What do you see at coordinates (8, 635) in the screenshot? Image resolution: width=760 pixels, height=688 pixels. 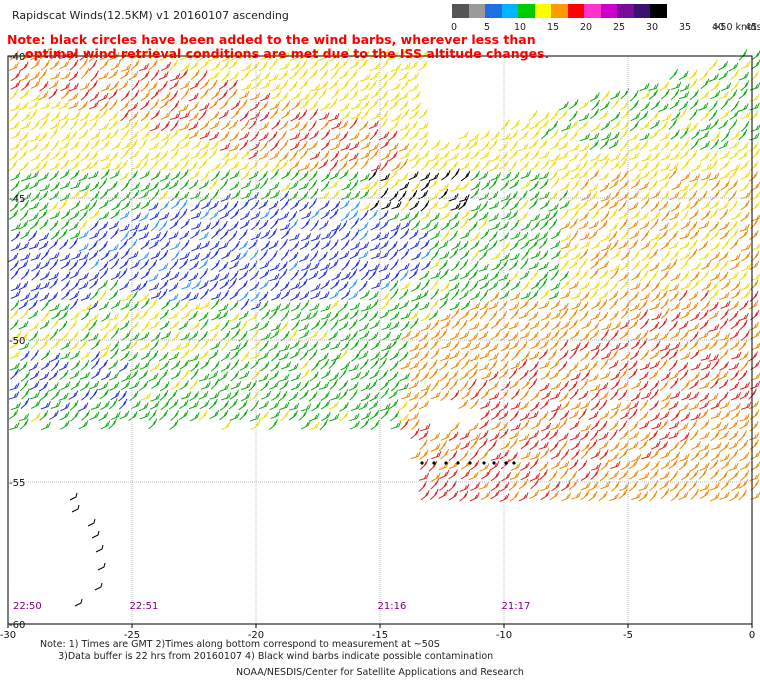 I see `lon-tick-label: -30` at bounding box center [8, 635].